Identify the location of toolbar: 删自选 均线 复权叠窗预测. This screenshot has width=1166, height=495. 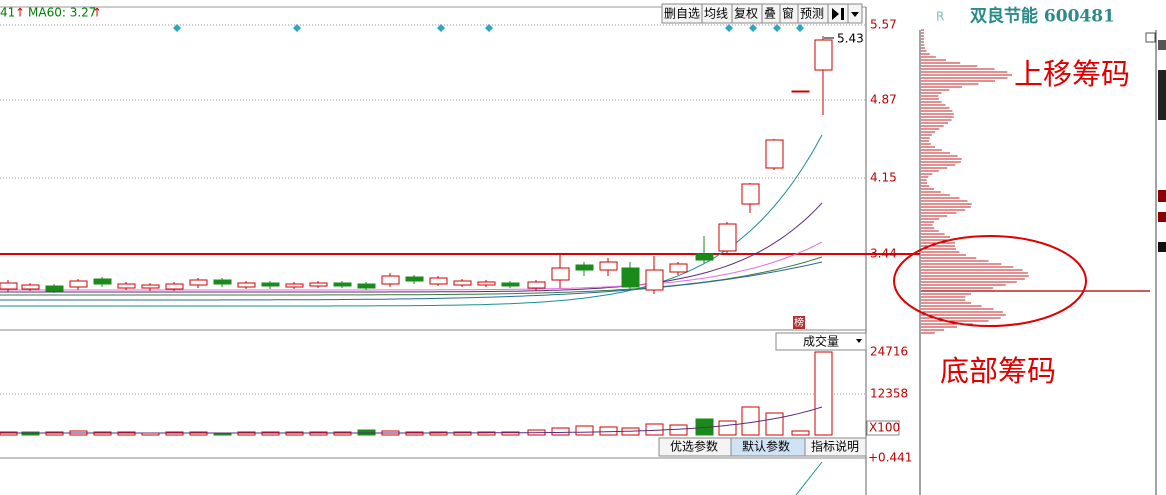
(762, 13).